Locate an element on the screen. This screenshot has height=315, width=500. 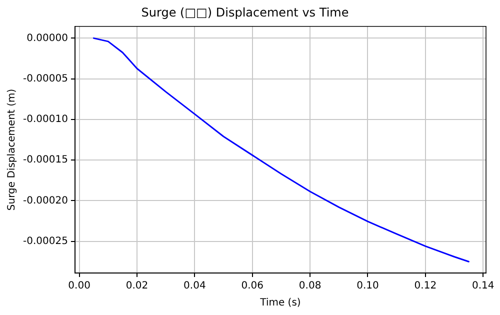
x-tick-label: 0.08 is located at coordinates (310, 286).